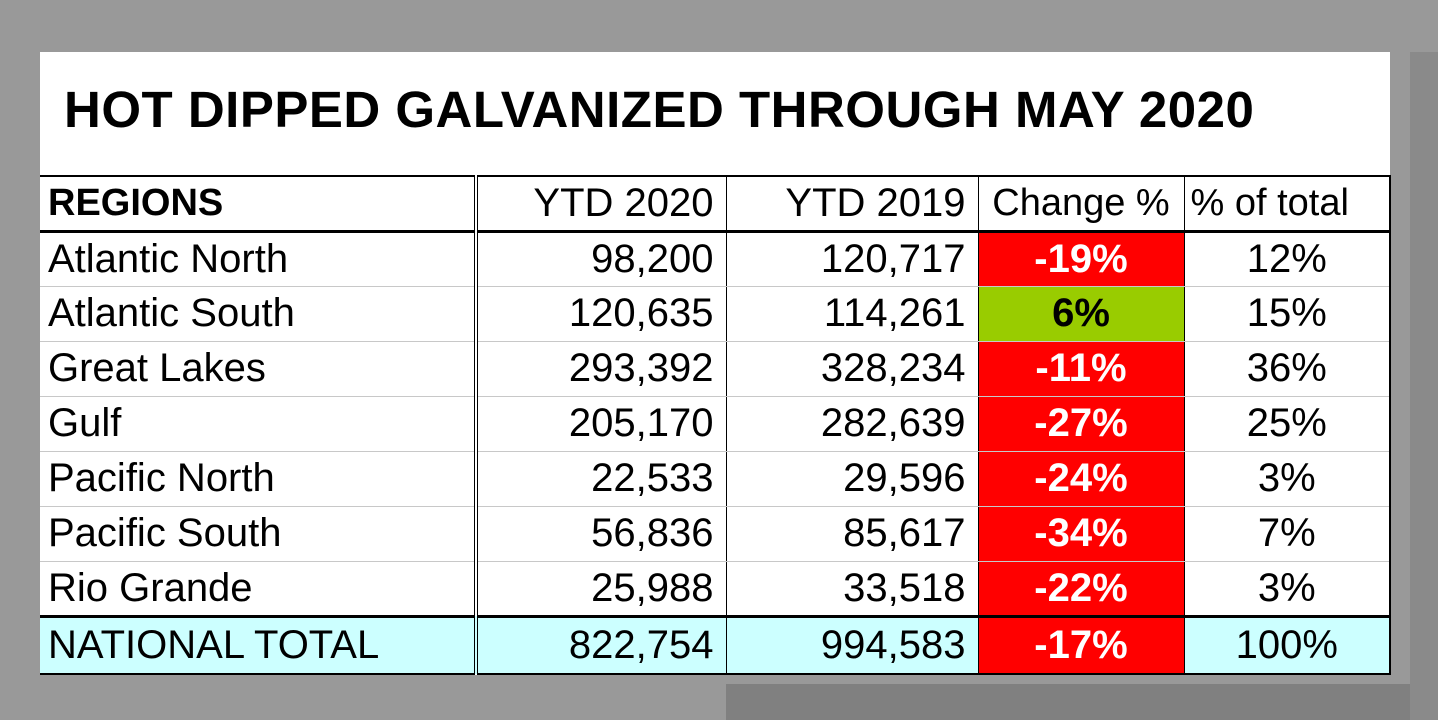  I want to click on ytd-2019-cell: 328,234, so click(852, 369).